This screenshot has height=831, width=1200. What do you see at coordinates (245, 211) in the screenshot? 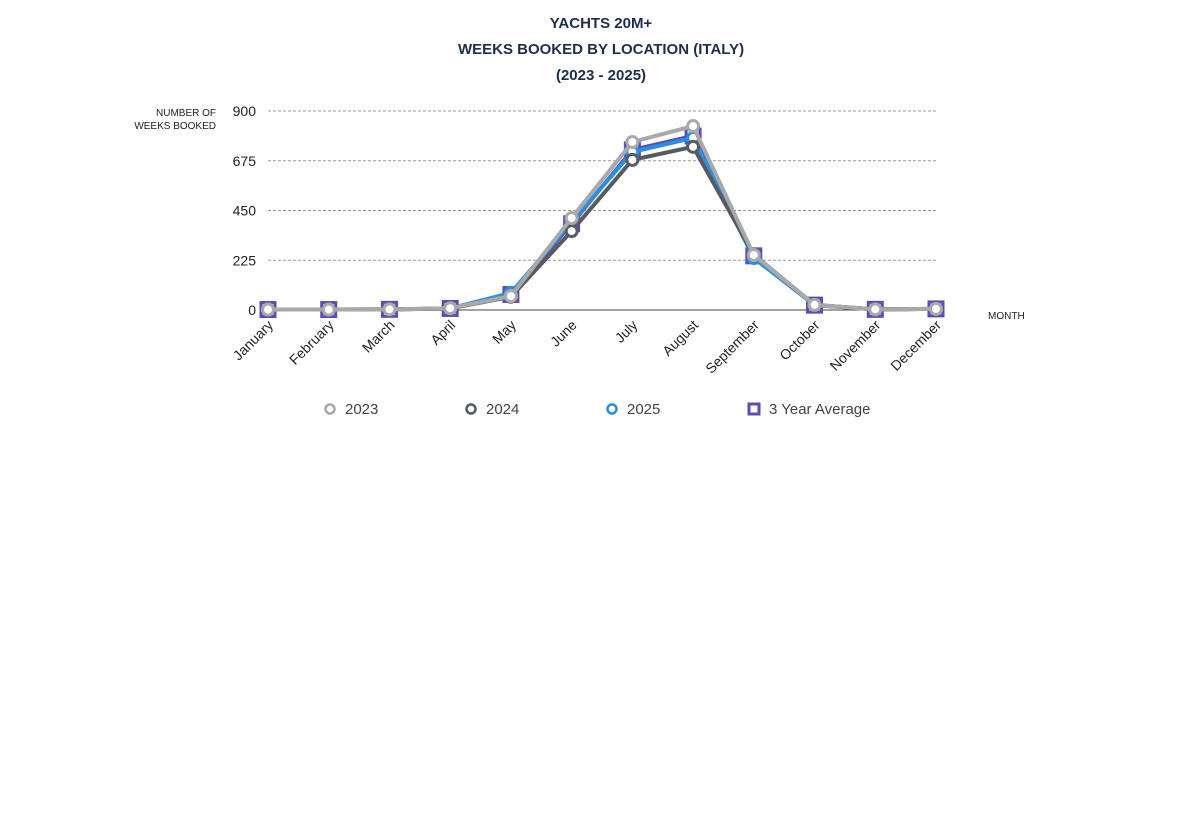
I see `y-tick-label: 450` at bounding box center [245, 211].